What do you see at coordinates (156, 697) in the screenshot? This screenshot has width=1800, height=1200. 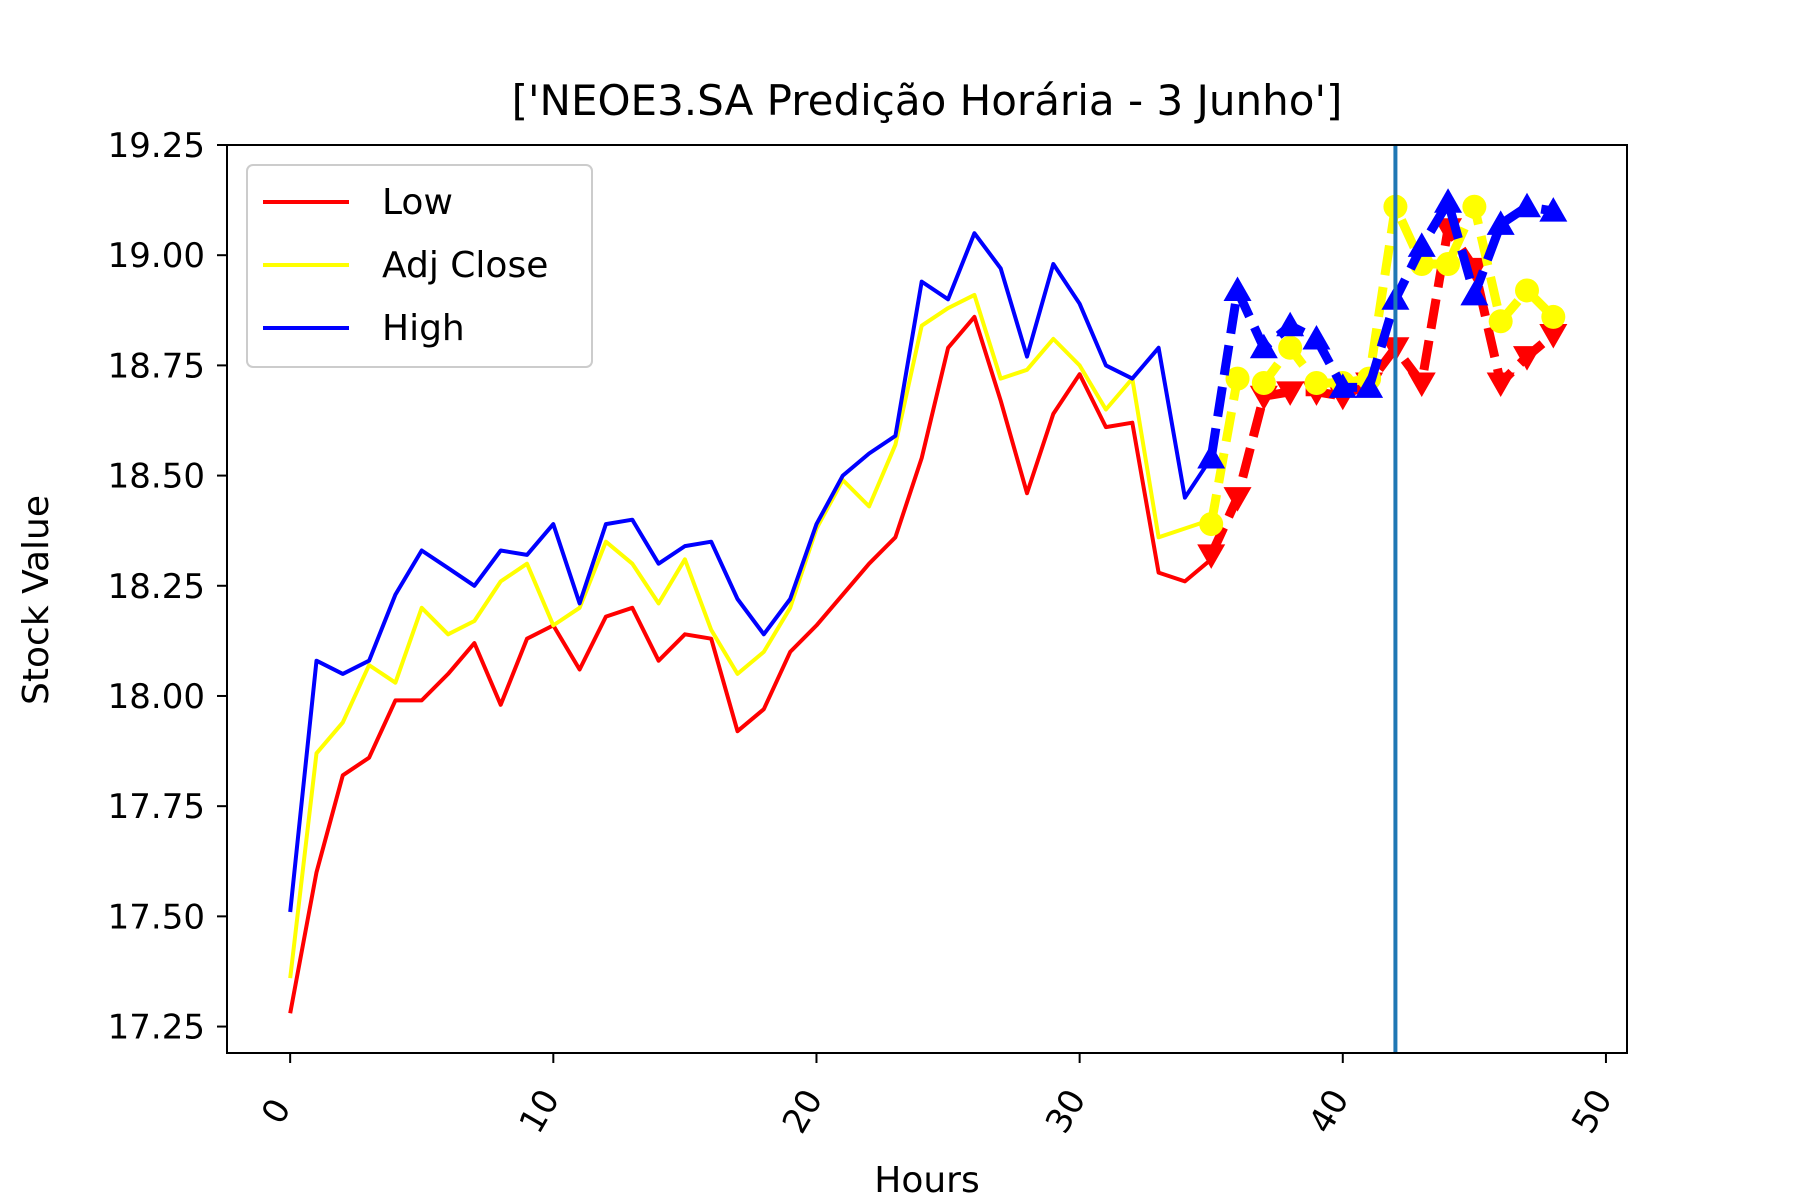 I see `y-tick-label: 18.00` at bounding box center [156, 697].